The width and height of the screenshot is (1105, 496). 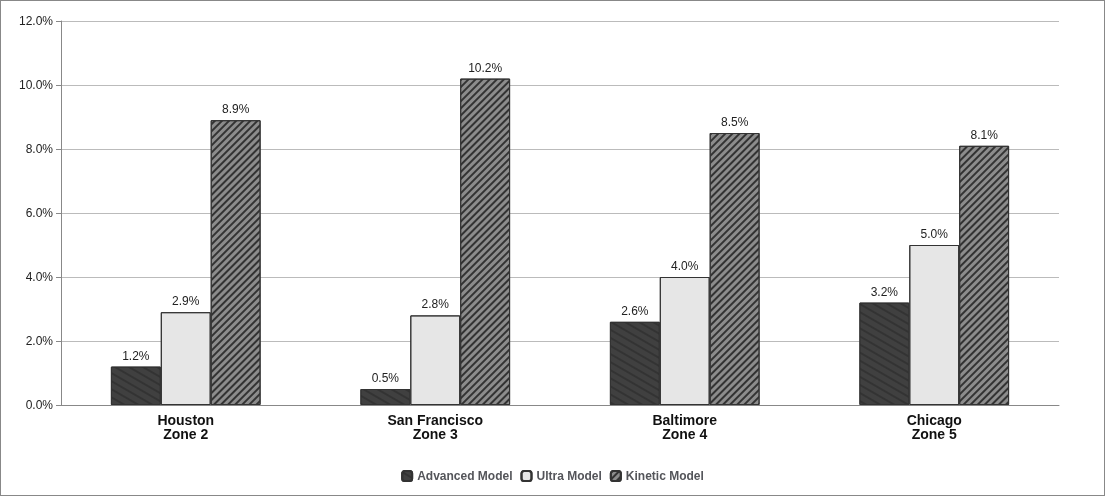 I want to click on data-label: 1.2%, so click(x=136, y=355).